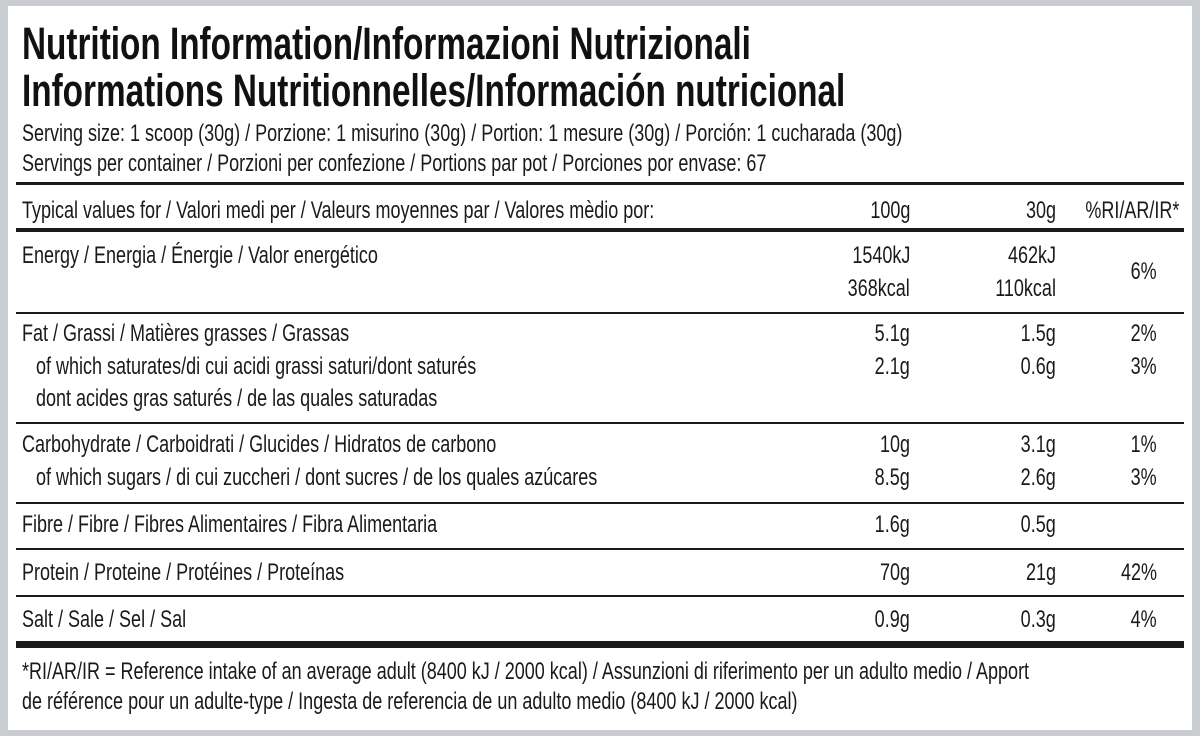 This screenshot has width=1200, height=736. Describe the element at coordinates (1040, 210) in the screenshot. I see `column-30g: 30g` at that location.